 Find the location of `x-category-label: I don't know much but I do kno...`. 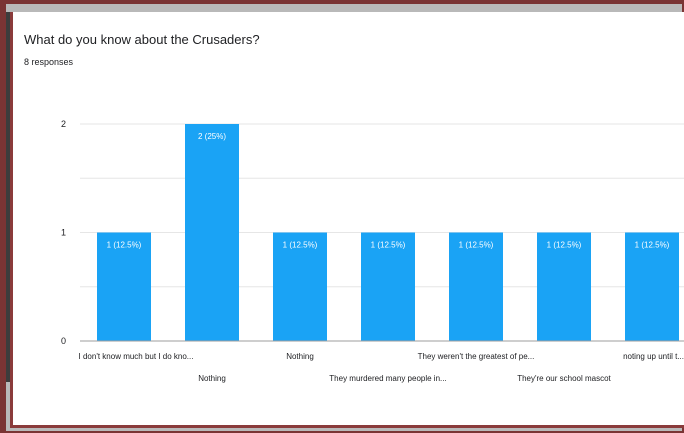

x-category-label: I don't know much but I do kno... is located at coordinates (136, 356).